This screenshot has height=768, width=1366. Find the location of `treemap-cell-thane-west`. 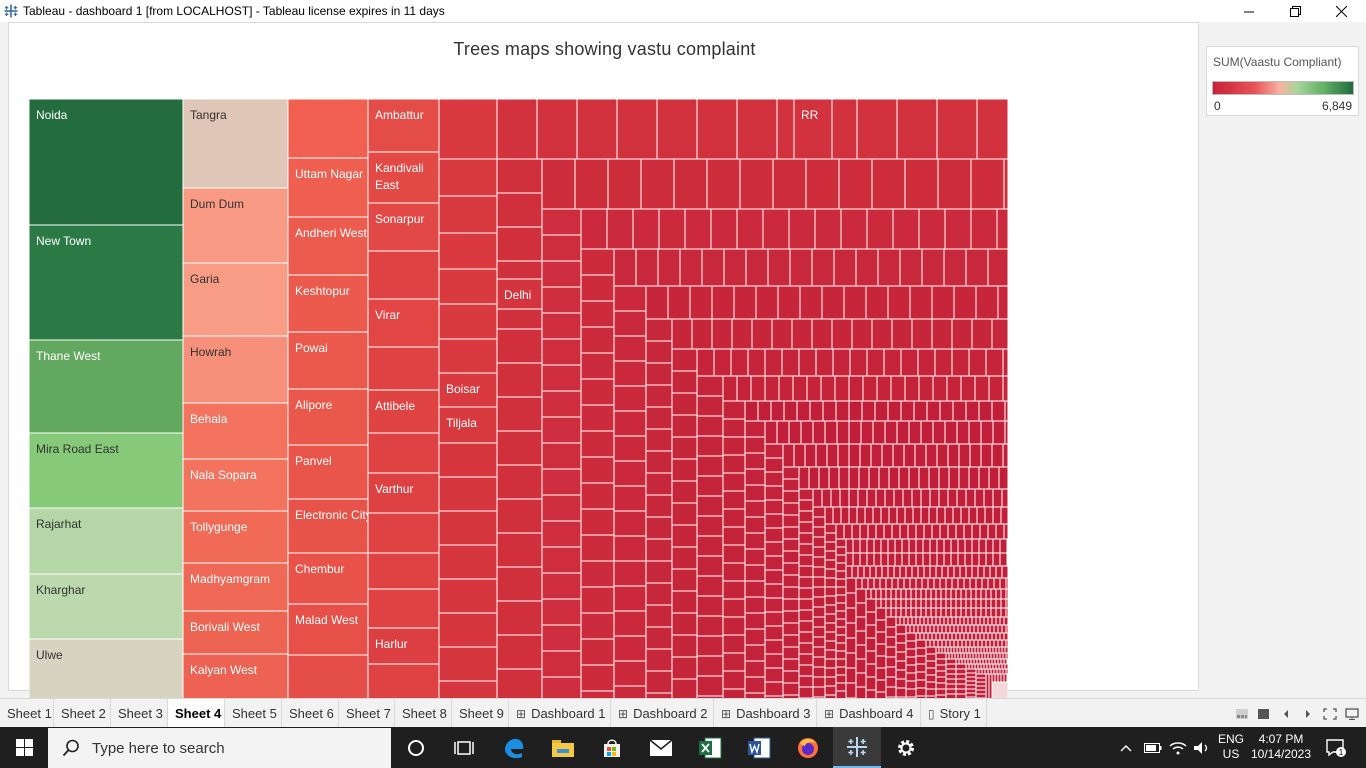

treemap-cell-thane-west is located at coordinates (106, 386).